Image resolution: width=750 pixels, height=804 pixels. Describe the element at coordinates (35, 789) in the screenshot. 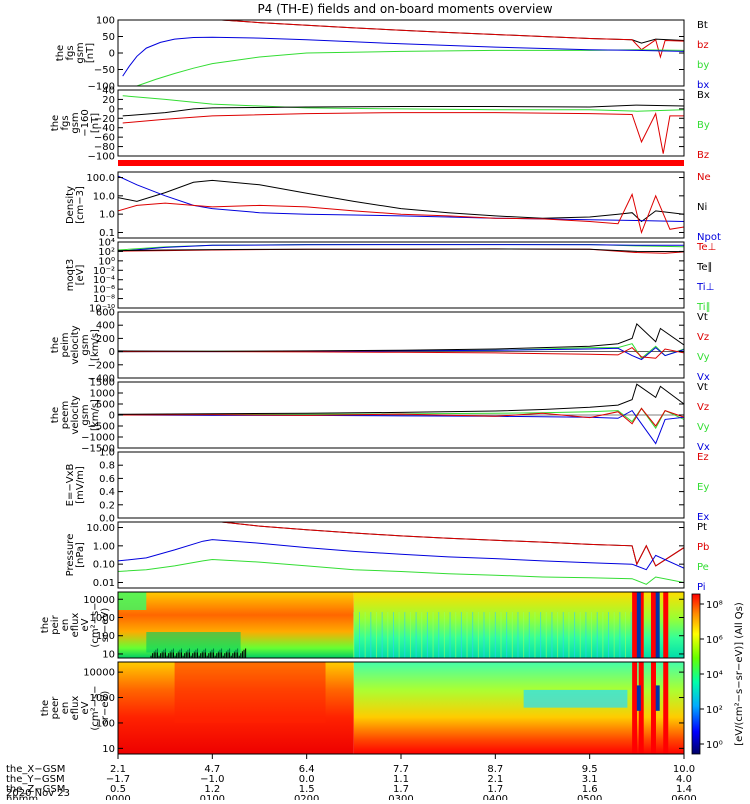

I see `x-row-label: the_Z−GSM` at that location.